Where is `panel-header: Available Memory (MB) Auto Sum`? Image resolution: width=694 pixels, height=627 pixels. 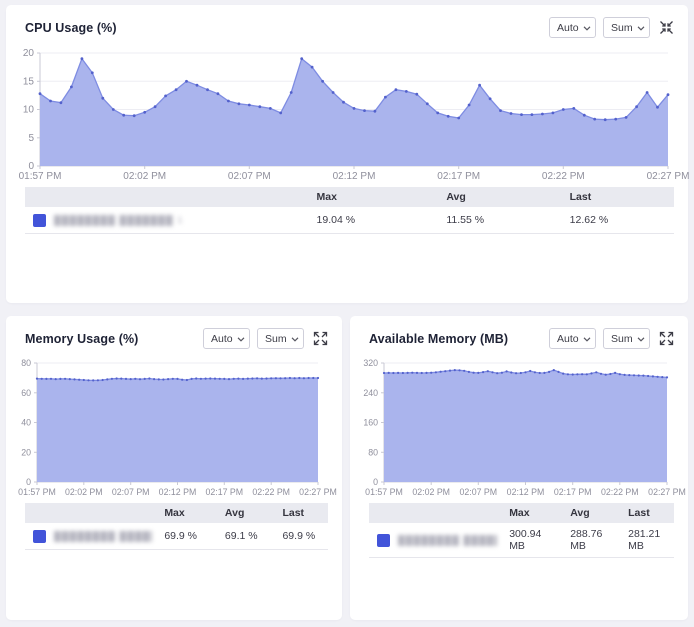 panel-header: Available Memory (MB) Auto Sum is located at coordinates (519, 332).